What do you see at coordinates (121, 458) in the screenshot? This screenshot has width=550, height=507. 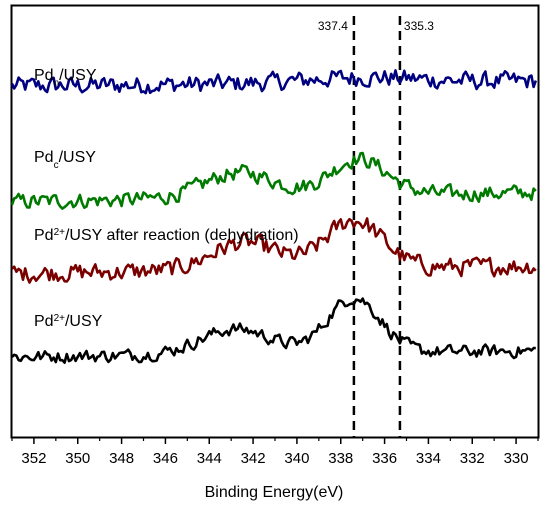 I see `x-tick-label: 348` at bounding box center [121, 458].